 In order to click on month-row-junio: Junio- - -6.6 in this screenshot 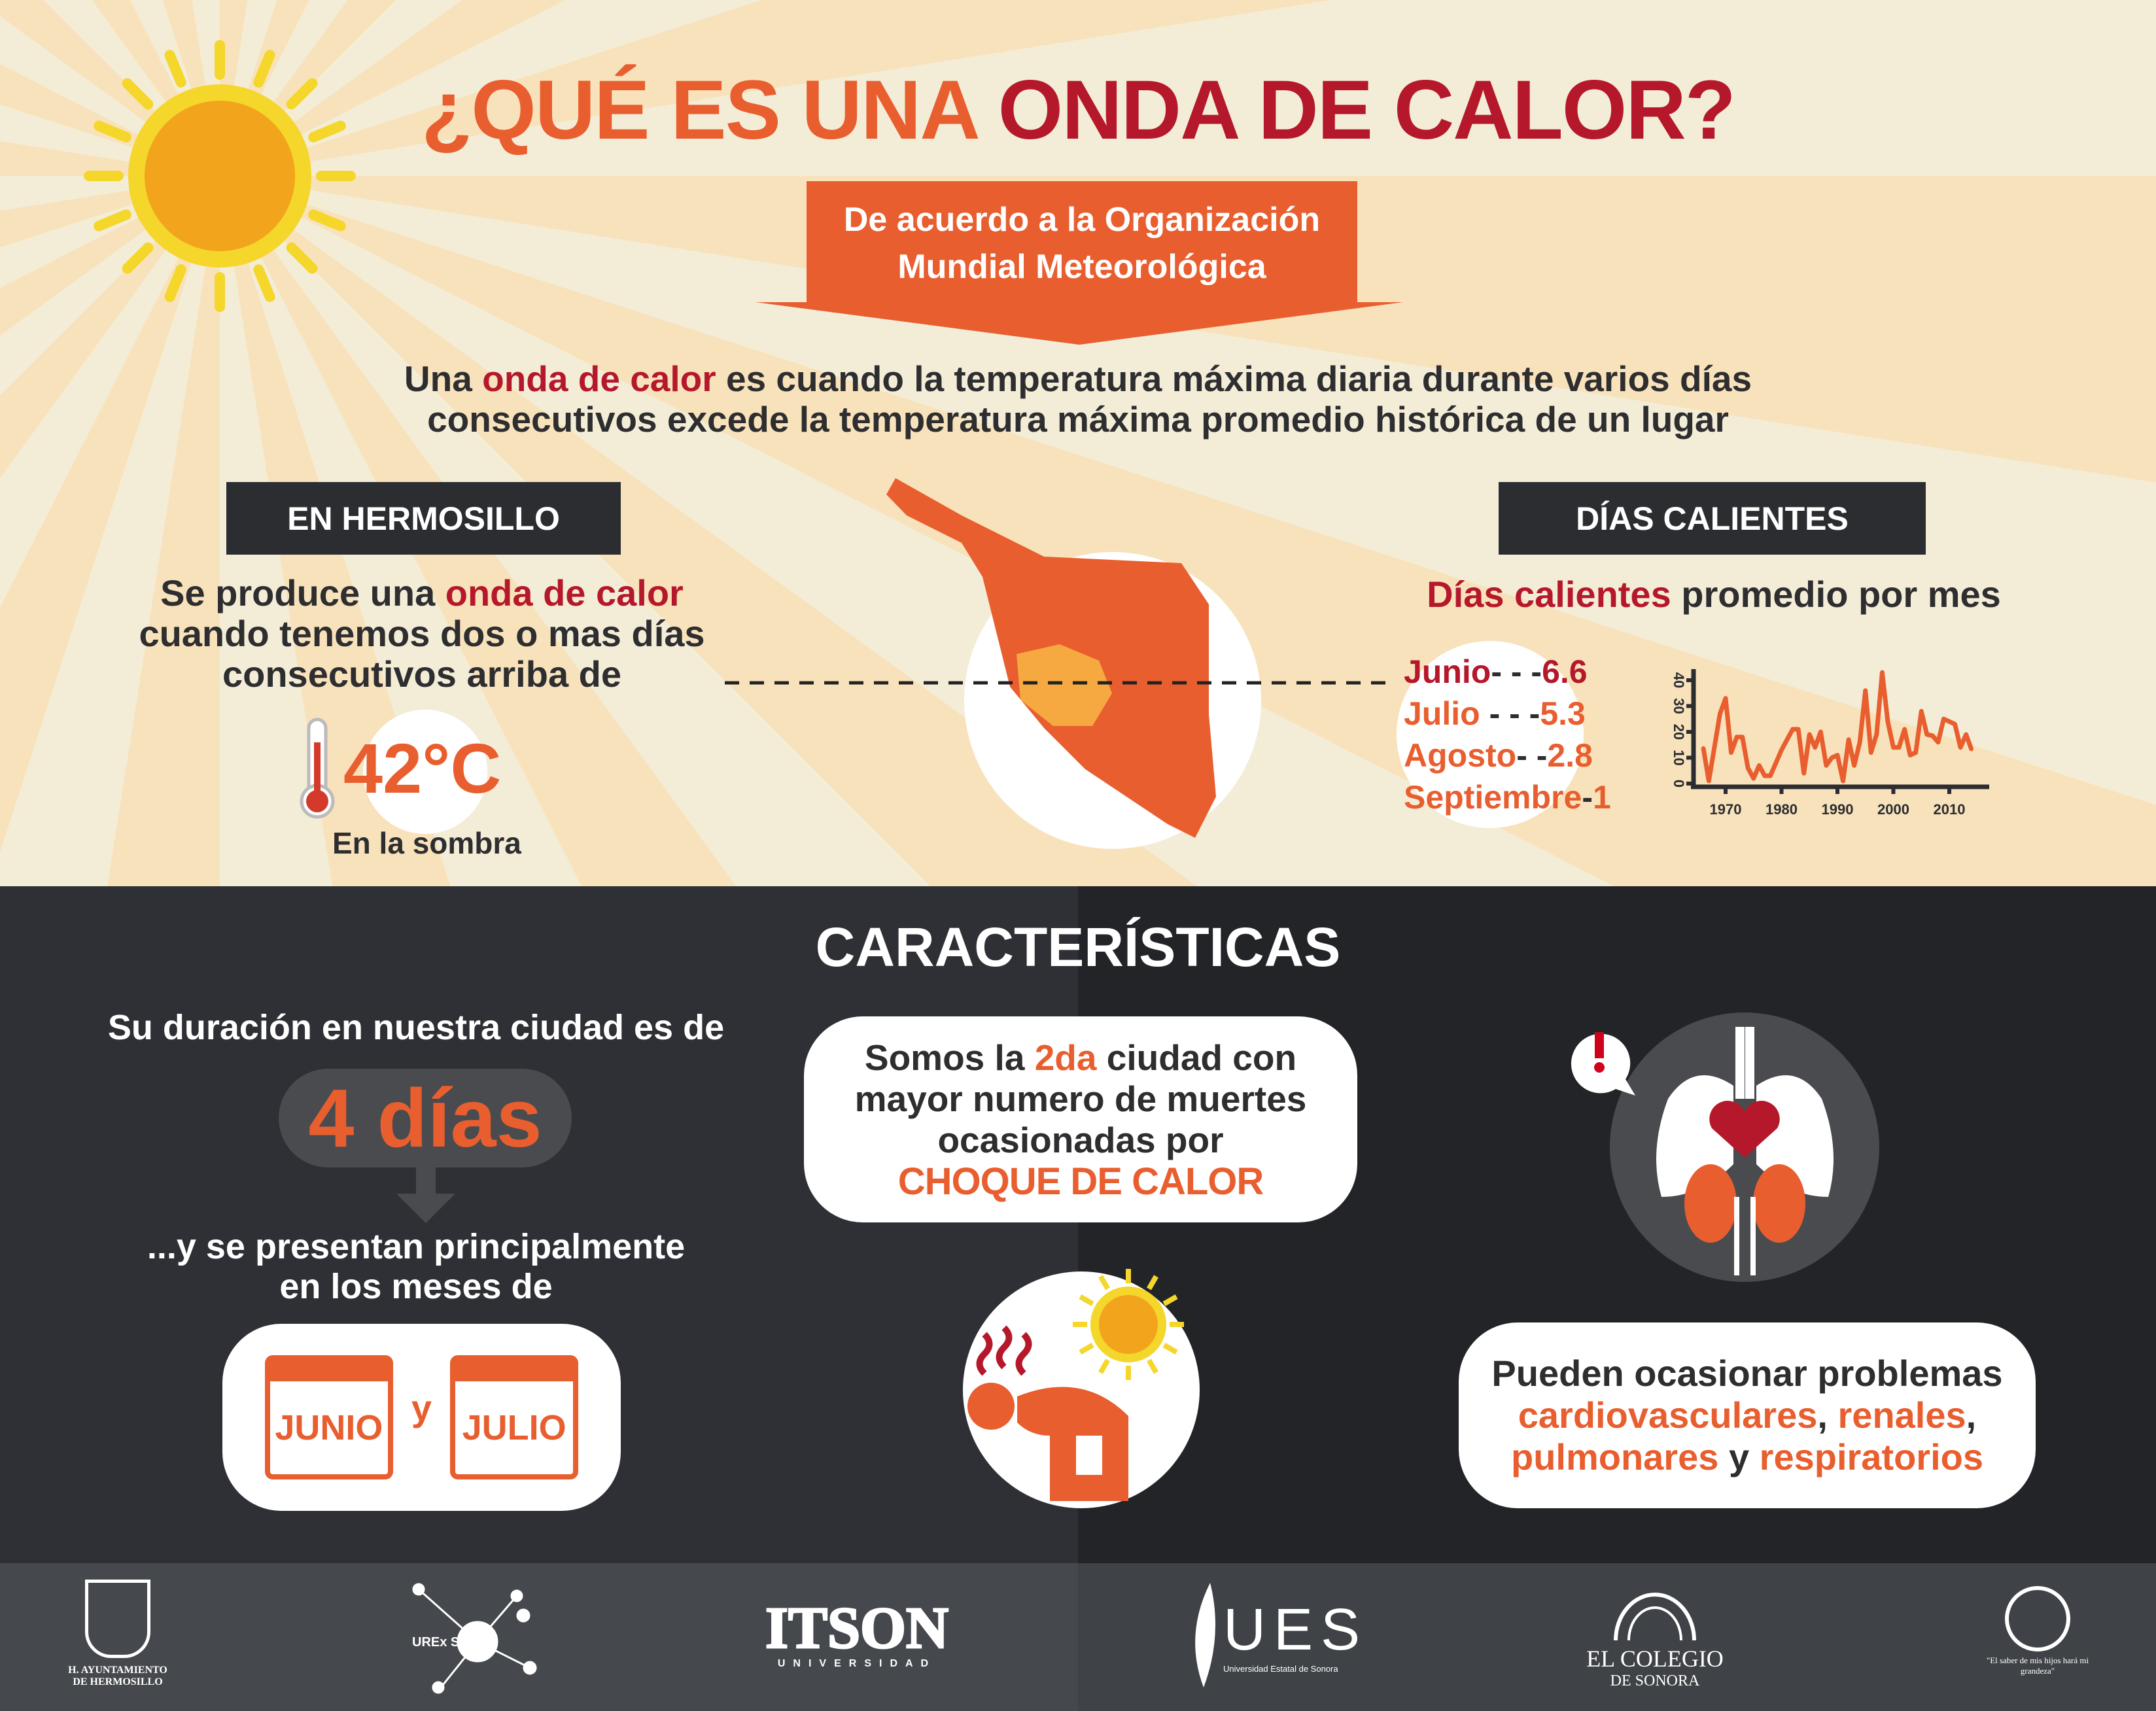, I will do `click(1496, 671)`.